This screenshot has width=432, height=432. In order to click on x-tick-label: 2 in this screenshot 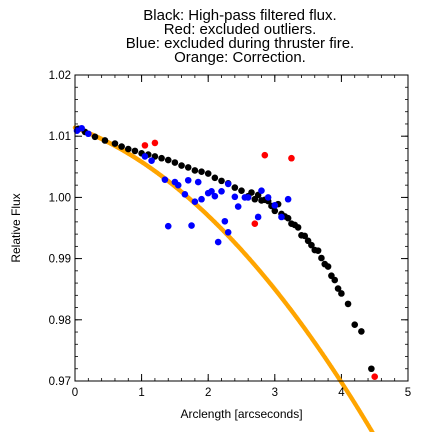, I will do `click(208, 393)`.